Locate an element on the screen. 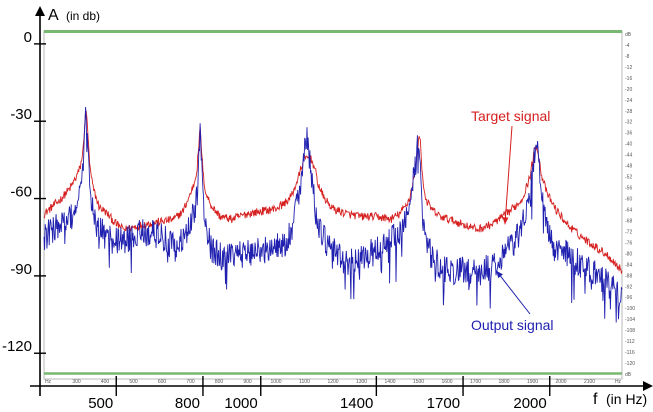 The image size is (653, 412). inner-y-label: -96 is located at coordinates (628, 298).